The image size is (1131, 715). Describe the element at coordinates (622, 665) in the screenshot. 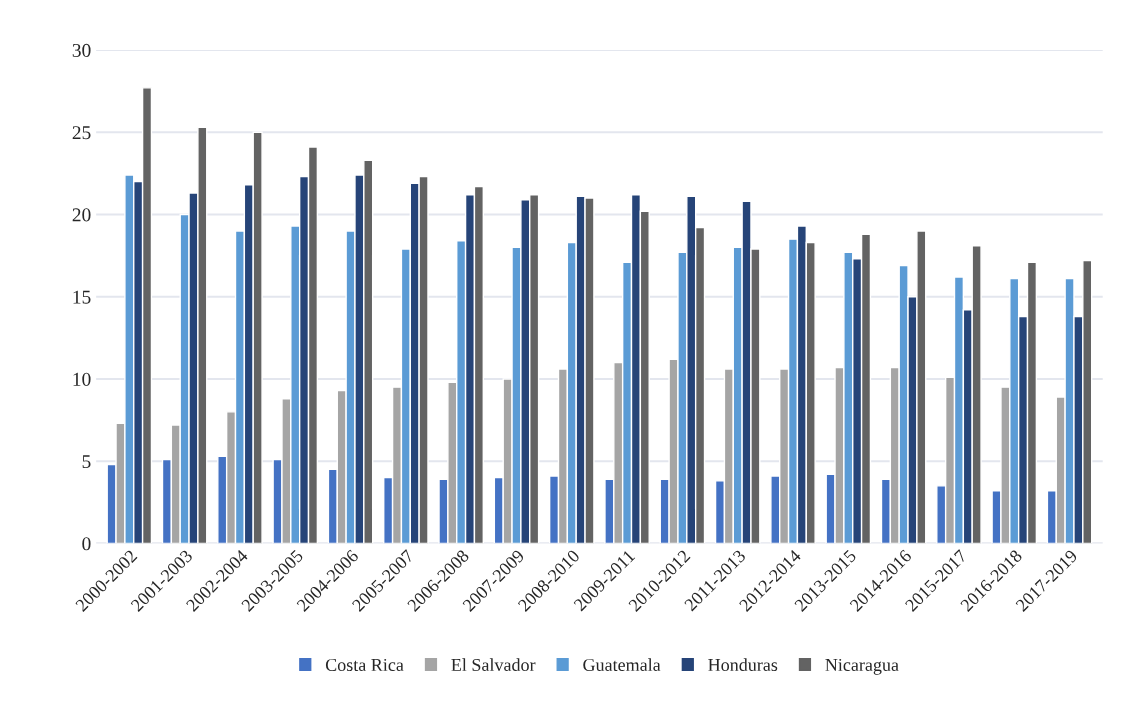

I see `legend-label: Guatemala` at that location.